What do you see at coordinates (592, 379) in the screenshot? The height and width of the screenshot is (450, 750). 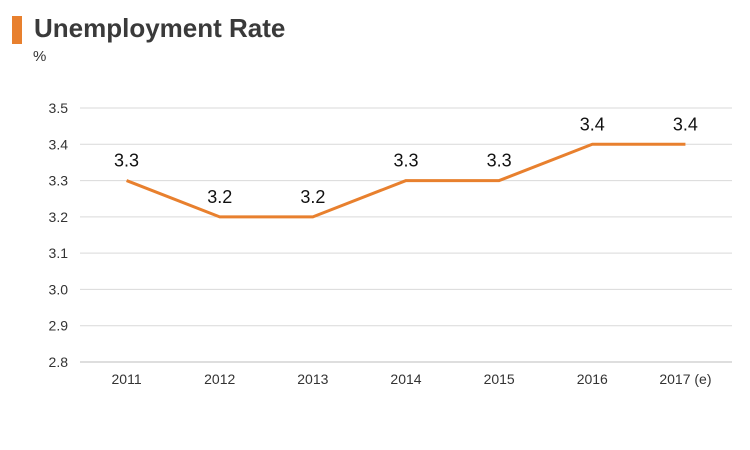 I see `x-tick-label: 2016` at bounding box center [592, 379].